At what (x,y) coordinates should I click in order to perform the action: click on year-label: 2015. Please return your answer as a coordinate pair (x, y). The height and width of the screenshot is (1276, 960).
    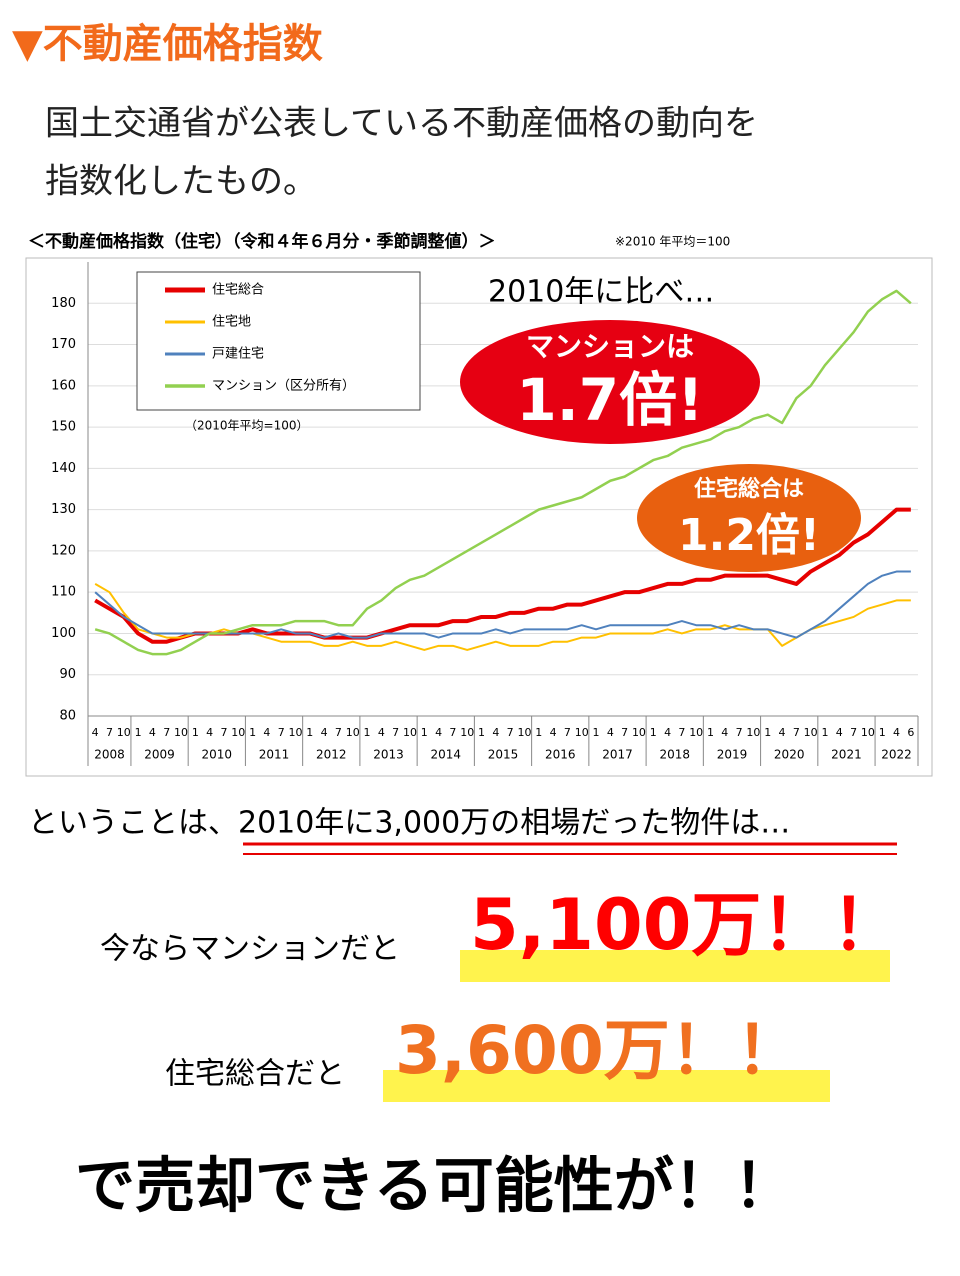
    Looking at the image, I should click on (503, 755).